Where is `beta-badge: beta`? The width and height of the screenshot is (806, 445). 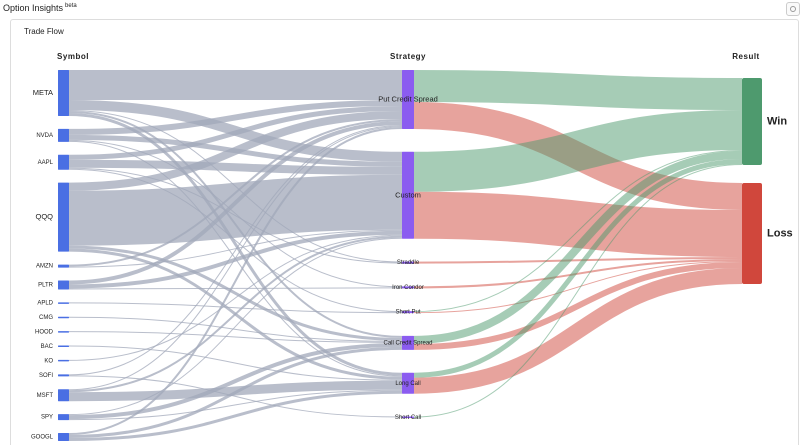 beta-badge: beta is located at coordinates (71, 6).